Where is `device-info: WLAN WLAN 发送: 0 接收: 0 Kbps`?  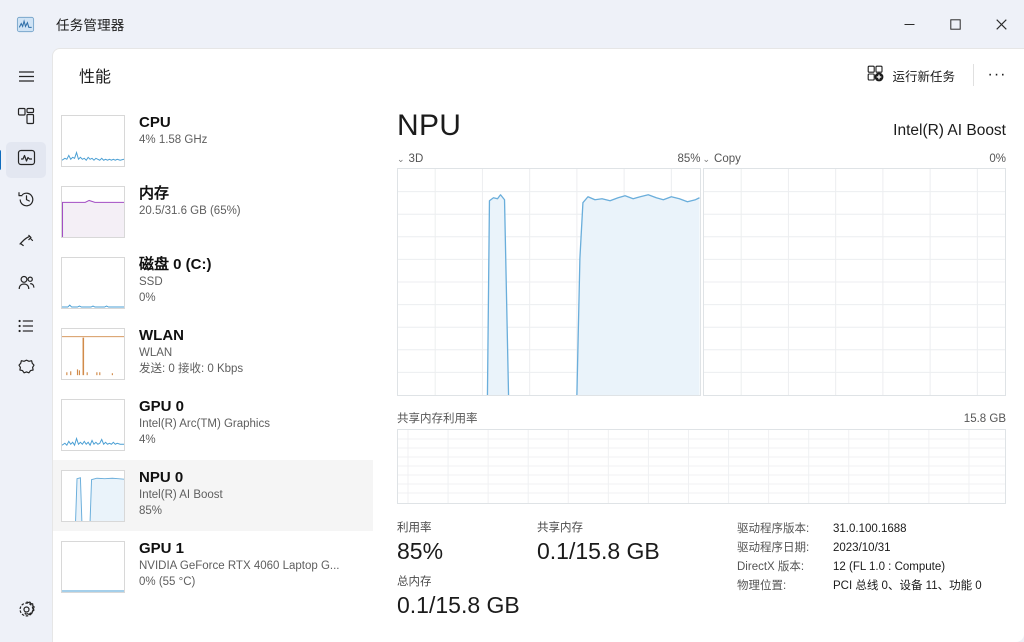 device-info: WLAN WLAN 发送: 0 接收: 0 Kbps is located at coordinates (191, 351).